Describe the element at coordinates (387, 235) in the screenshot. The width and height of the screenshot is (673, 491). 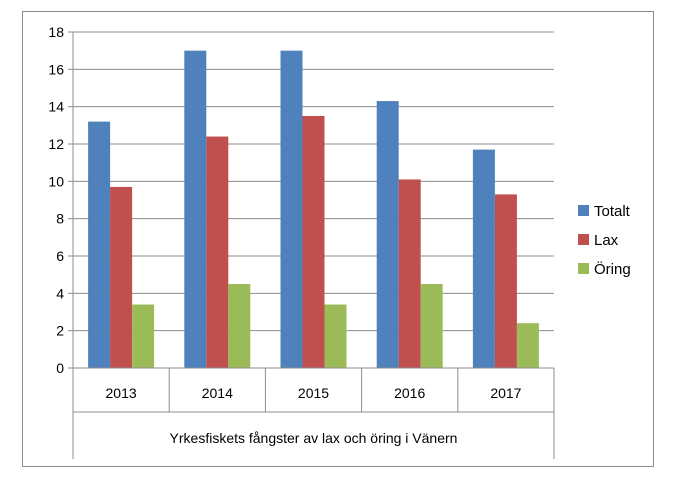
I see `bar-totalt-2016` at that location.